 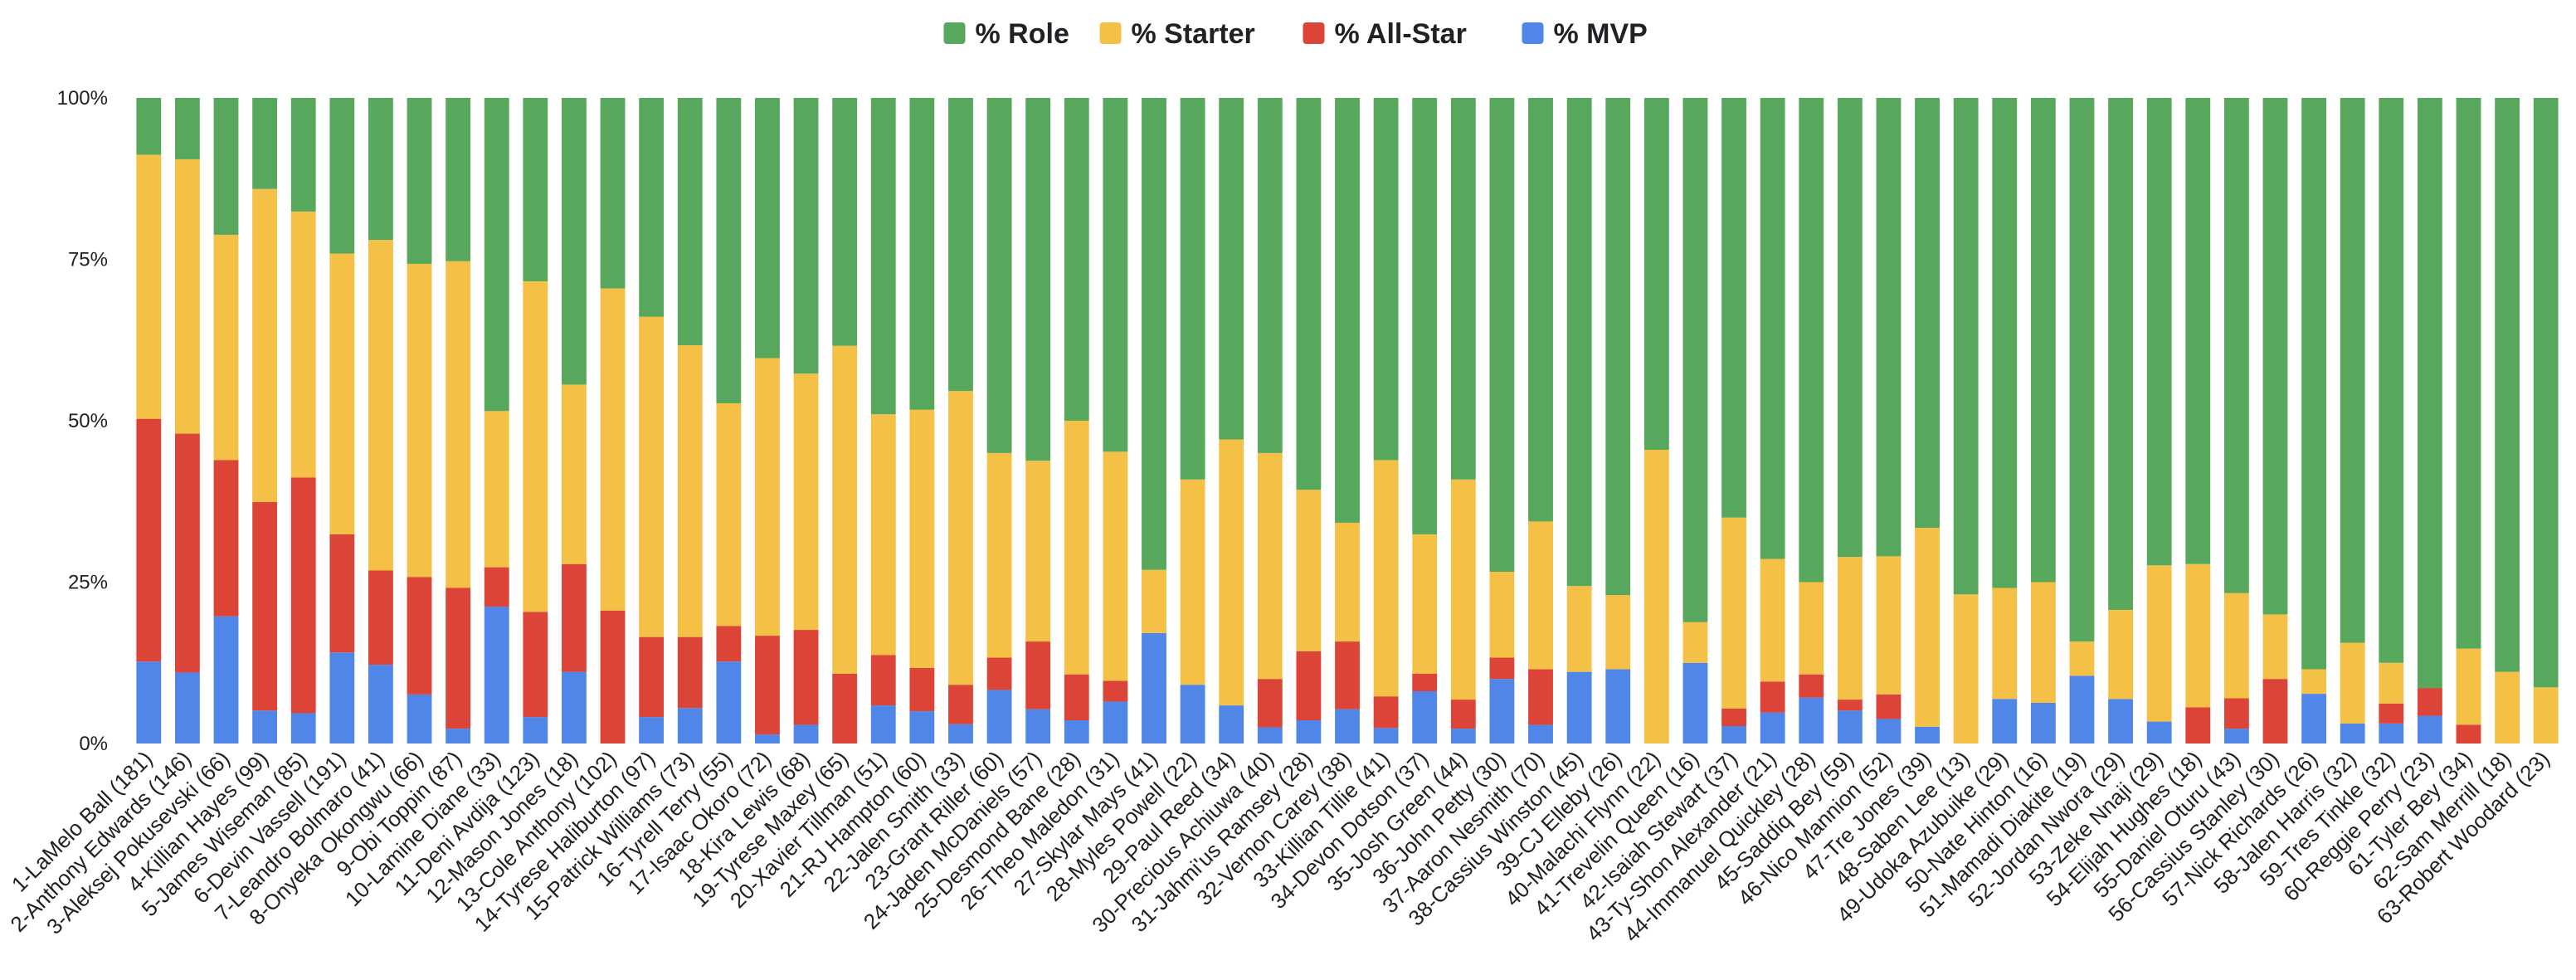 I want to click on y-tick-label: 0%, so click(x=93, y=744).